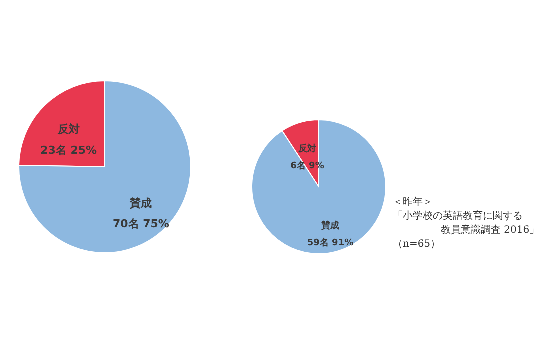 The image size is (557, 361). I want to click on text: 教員意識調査 2016」, so click(490, 231).